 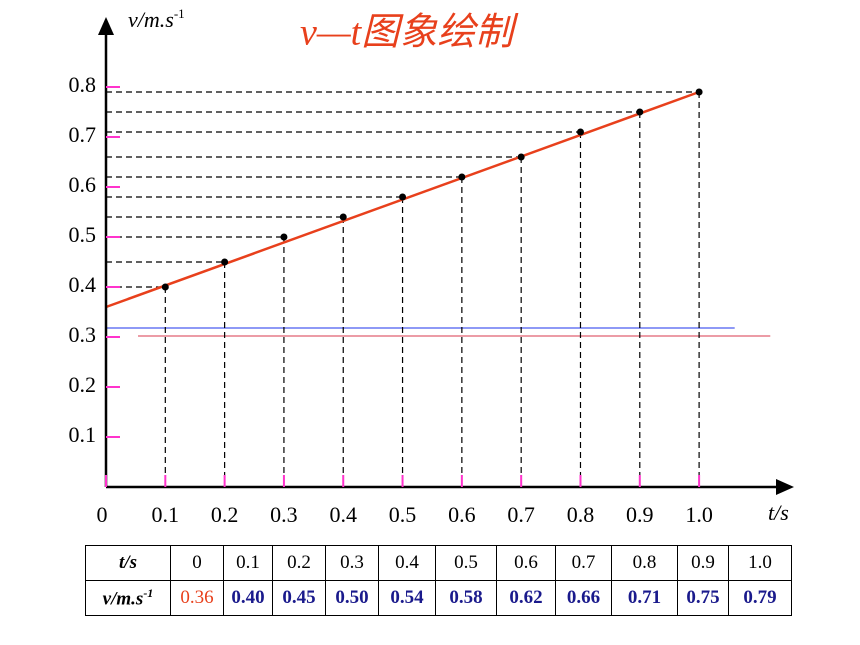 What do you see at coordinates (581, 514) in the screenshot?
I see `x-tick-label: 0.8` at bounding box center [581, 514].